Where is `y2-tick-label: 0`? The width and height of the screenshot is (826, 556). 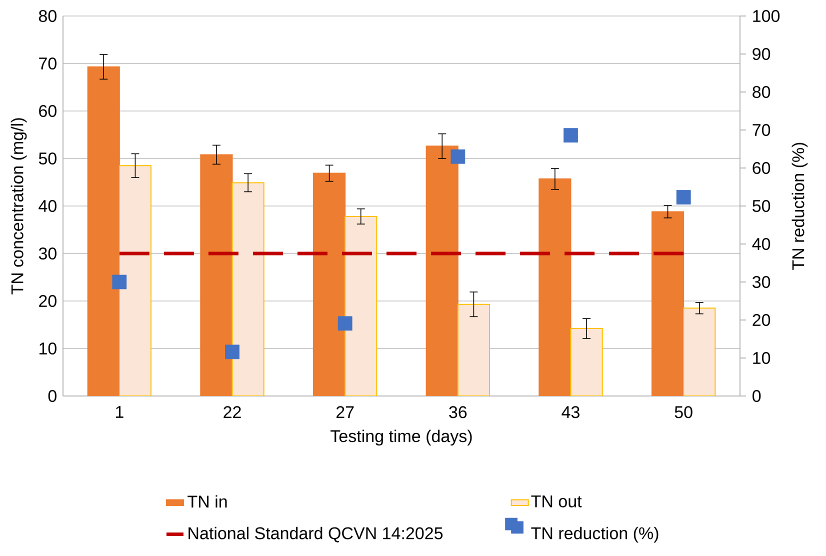
y2-tick-label: 0 is located at coordinates (756, 396).